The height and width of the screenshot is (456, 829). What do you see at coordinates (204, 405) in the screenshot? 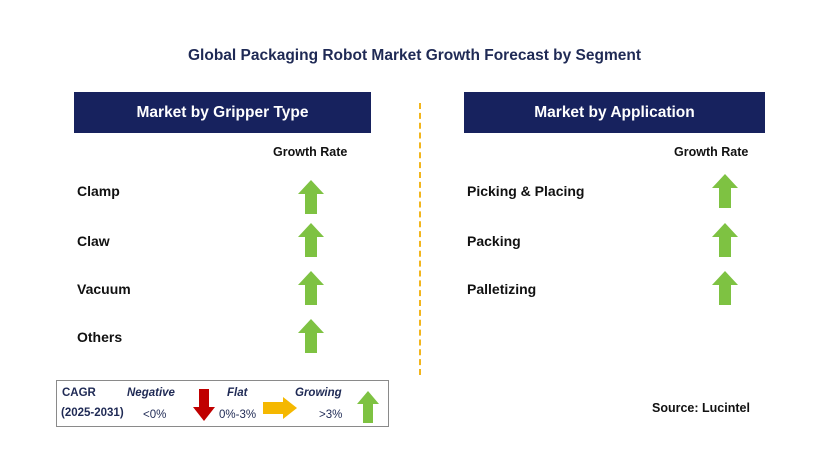
I see `down-arrow-icon` at bounding box center [204, 405].